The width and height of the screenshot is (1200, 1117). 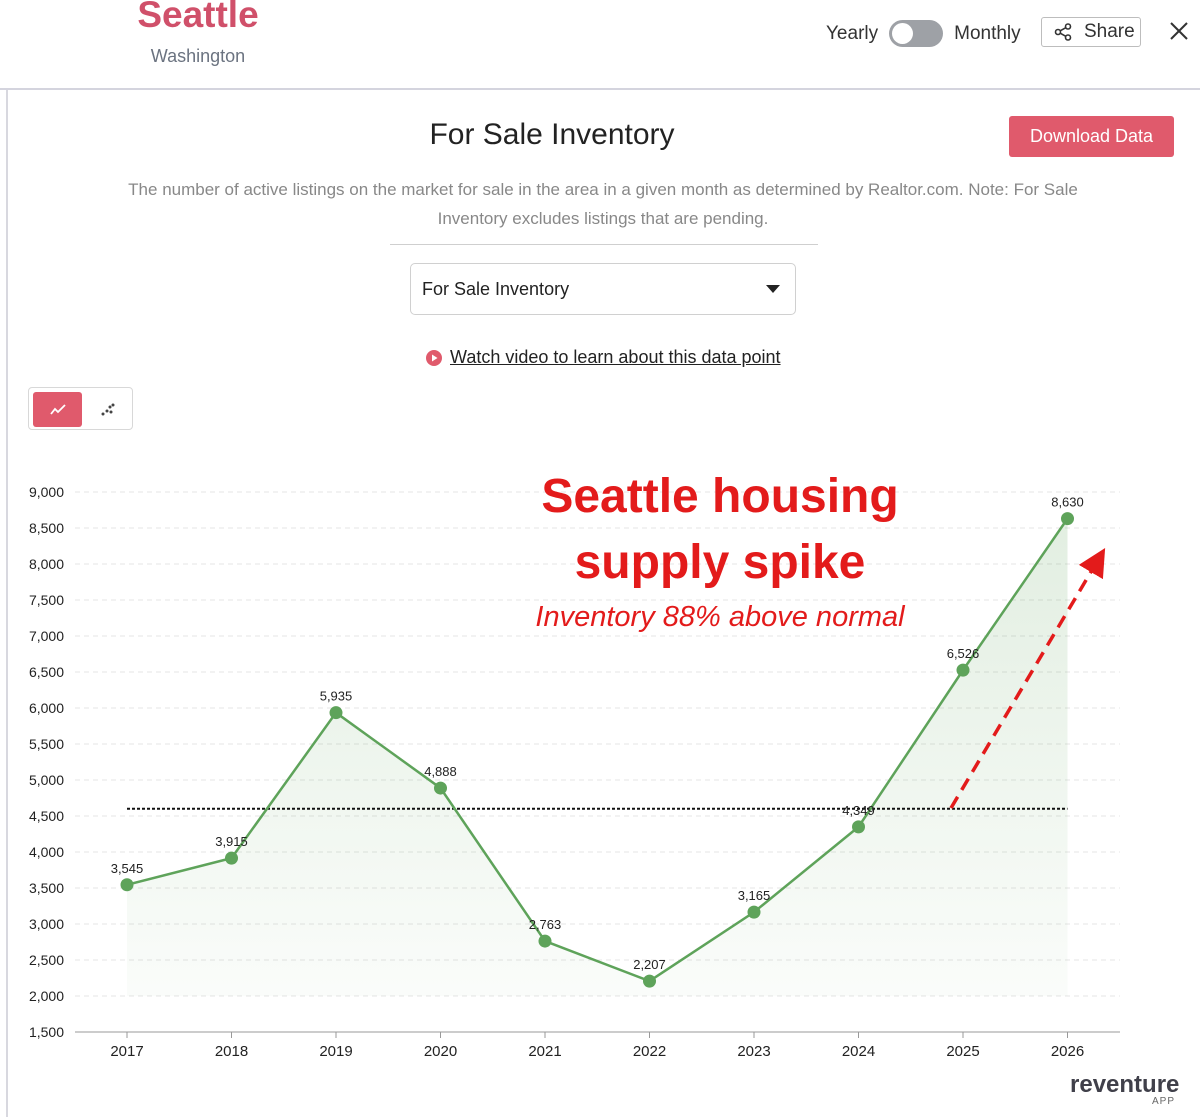 What do you see at coordinates (198, 17) in the screenshot?
I see `city-name: Seattle` at bounding box center [198, 17].